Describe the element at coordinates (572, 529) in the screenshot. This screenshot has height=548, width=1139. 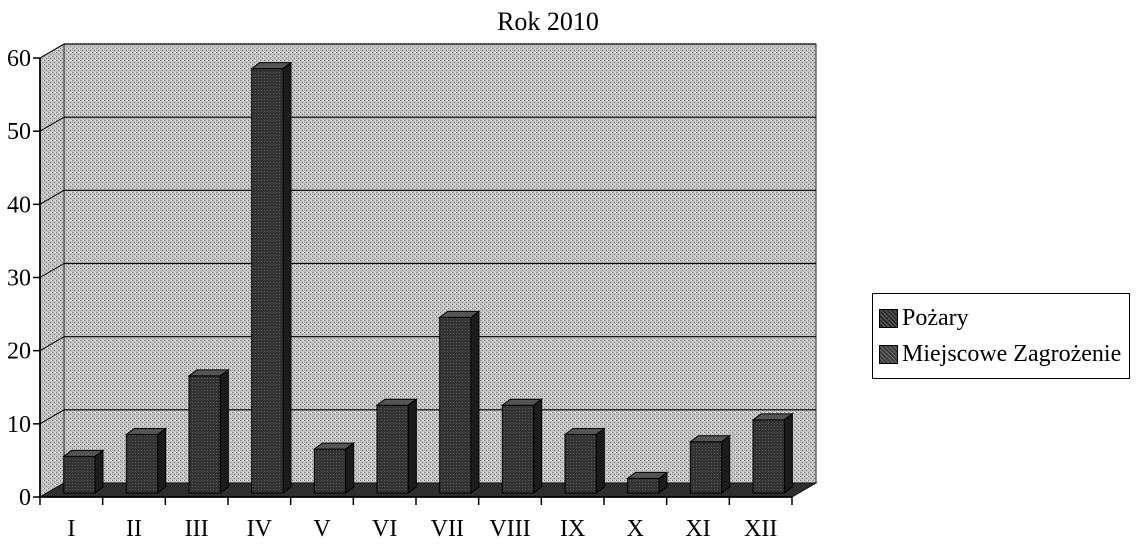
I see `x-tick-label: IX` at that location.